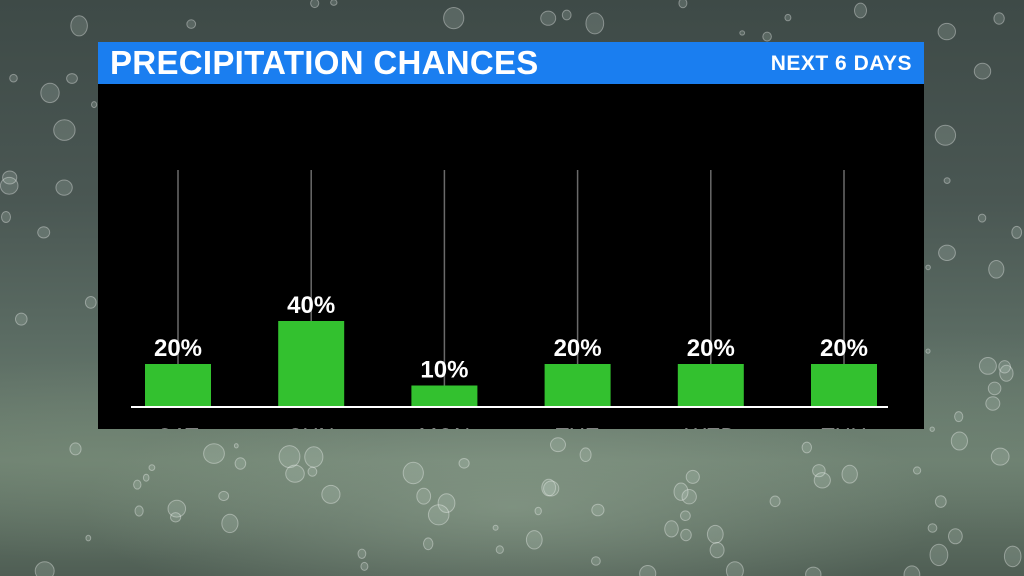 This screenshot has height=576, width=1024. What do you see at coordinates (711, 348) in the screenshot?
I see `value-label-wed: 20%` at bounding box center [711, 348].